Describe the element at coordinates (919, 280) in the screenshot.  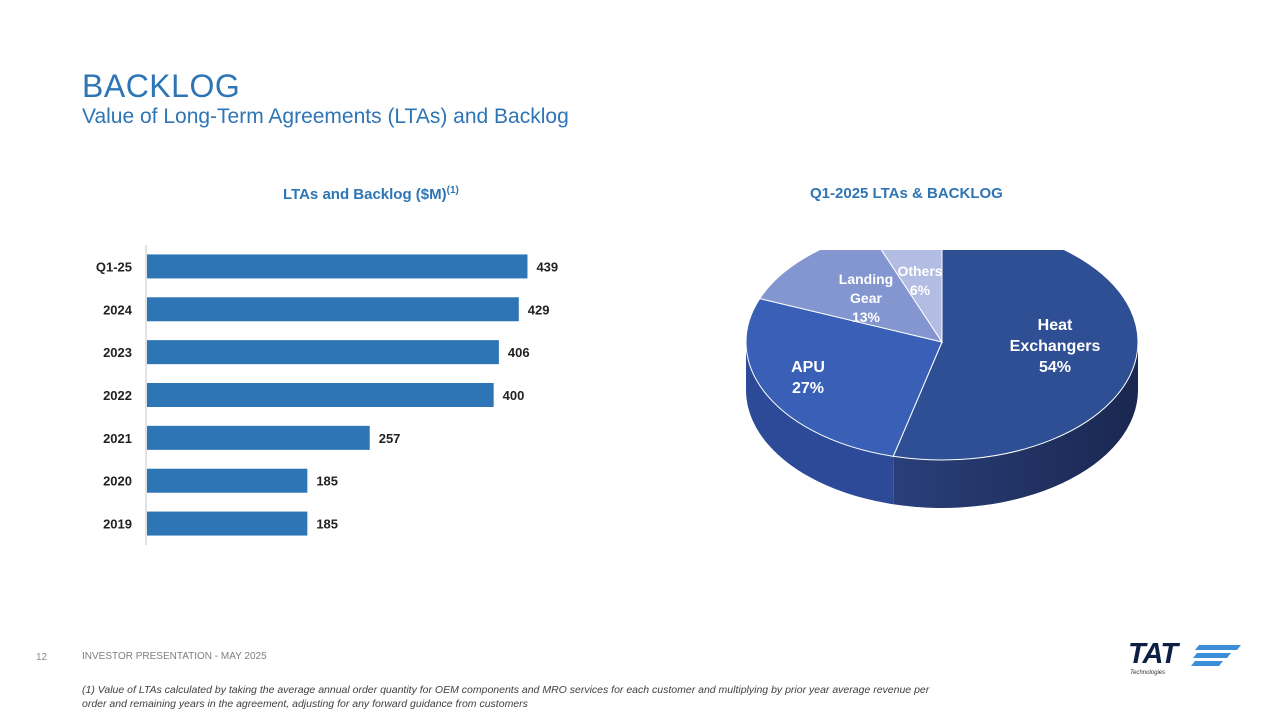
I see `pie-label: Others 6%` at that location.